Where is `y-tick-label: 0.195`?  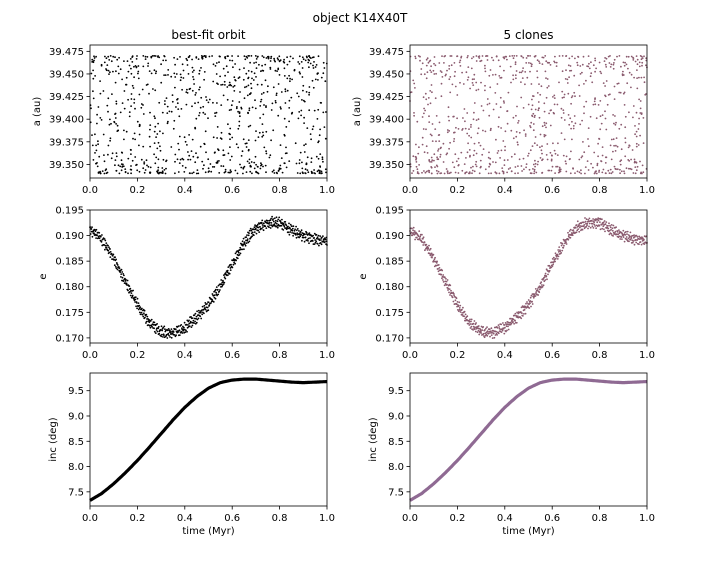 y-tick-label: 0.195 is located at coordinates (389, 211).